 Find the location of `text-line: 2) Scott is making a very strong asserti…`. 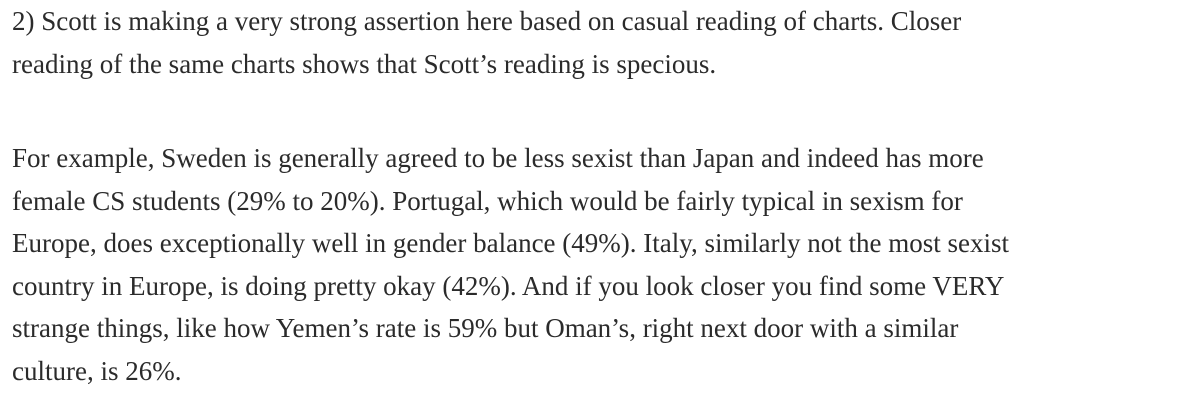

text-line: 2) Scott is making a very strong asserti… is located at coordinates (487, 21).